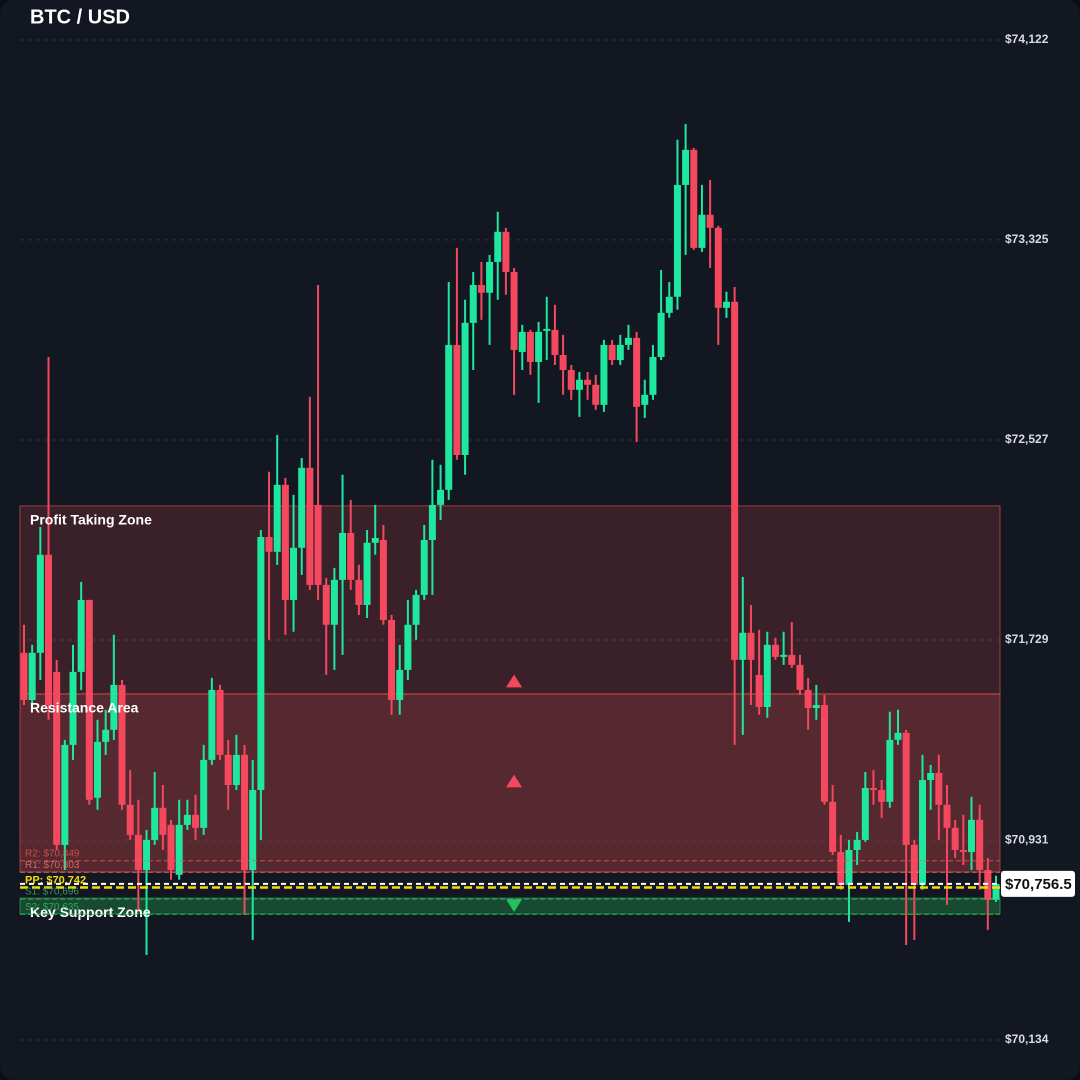  I want to click on y-tick-label: $74,122, so click(1027, 39).